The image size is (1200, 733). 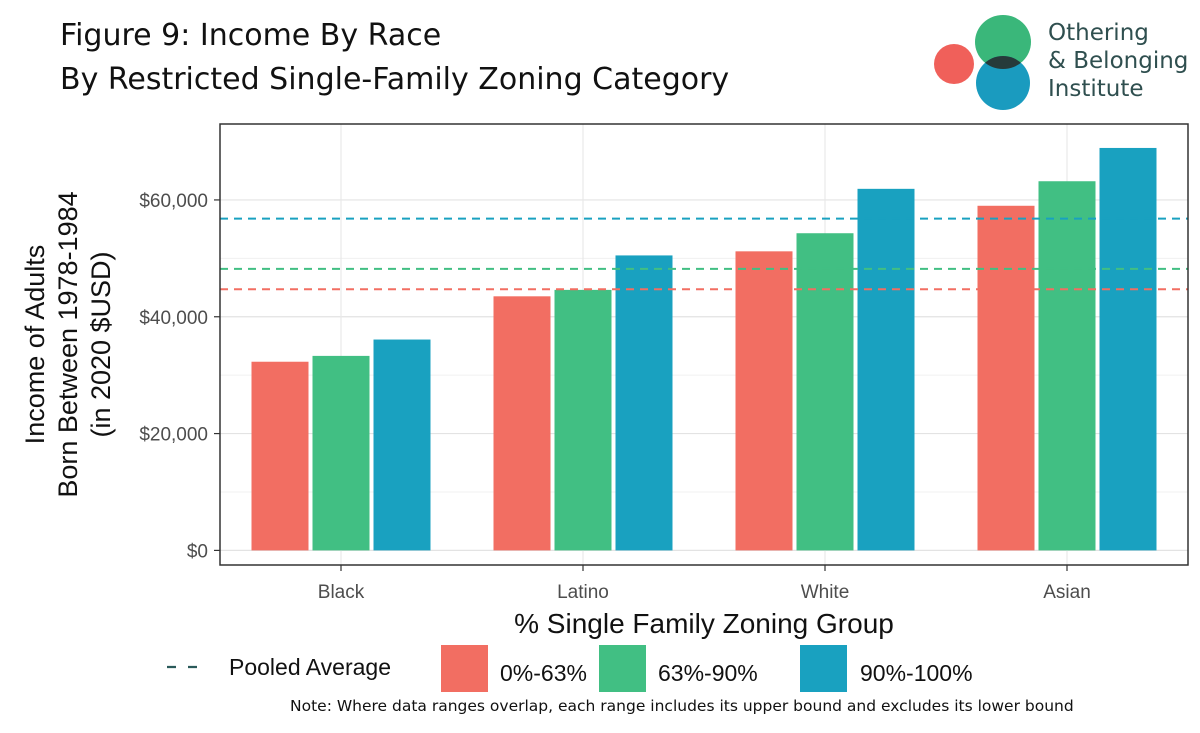 I want to click on y-axis-title-line: (in 2020 $USD), so click(x=101, y=344).